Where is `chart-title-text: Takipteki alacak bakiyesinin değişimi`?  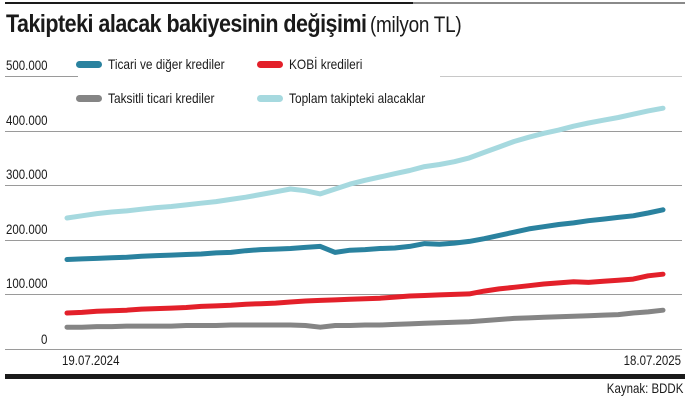 chart-title-text: Takipteki alacak bakiyesinin değişimi is located at coordinates (186, 24).